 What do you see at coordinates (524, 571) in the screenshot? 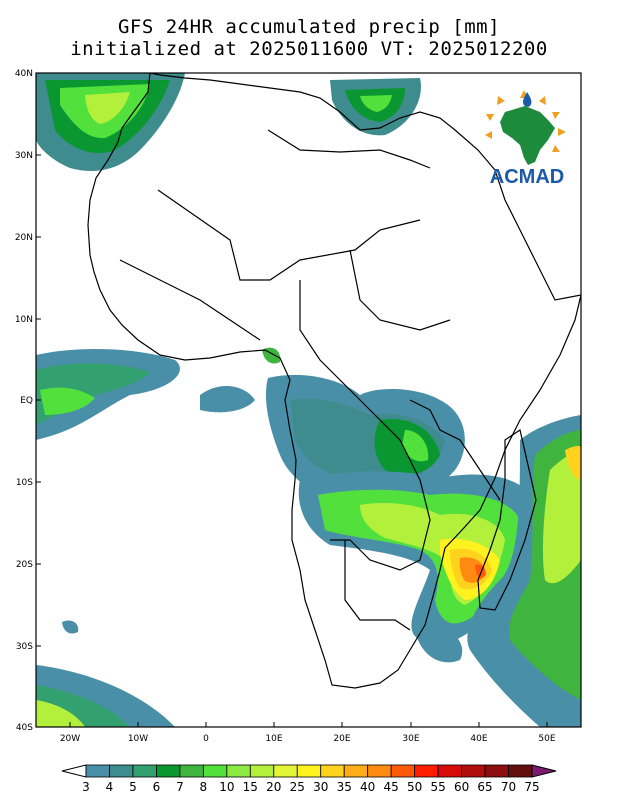
I see `precip-indian-ocean` at bounding box center [524, 571].